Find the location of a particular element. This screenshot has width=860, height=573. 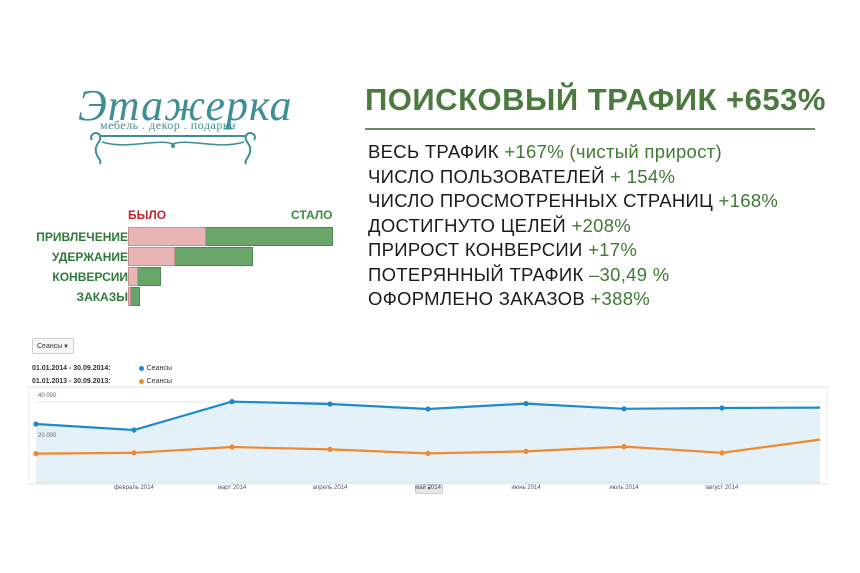

legend-2013-name: Сеансы is located at coordinates (159, 381).